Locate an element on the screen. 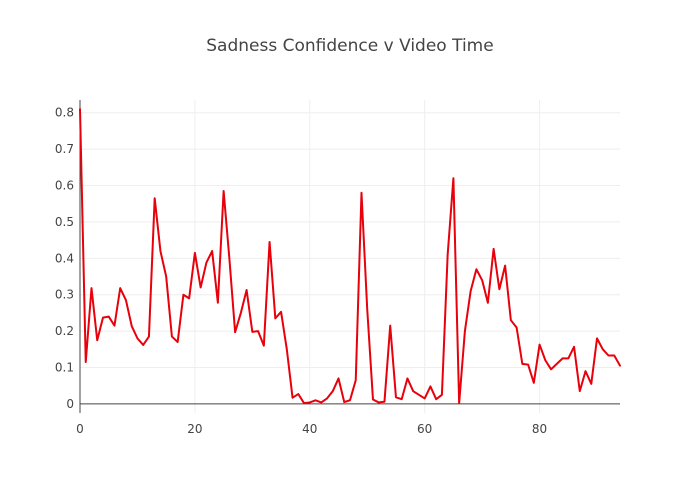  x-tick-label: 0 is located at coordinates (80, 429).